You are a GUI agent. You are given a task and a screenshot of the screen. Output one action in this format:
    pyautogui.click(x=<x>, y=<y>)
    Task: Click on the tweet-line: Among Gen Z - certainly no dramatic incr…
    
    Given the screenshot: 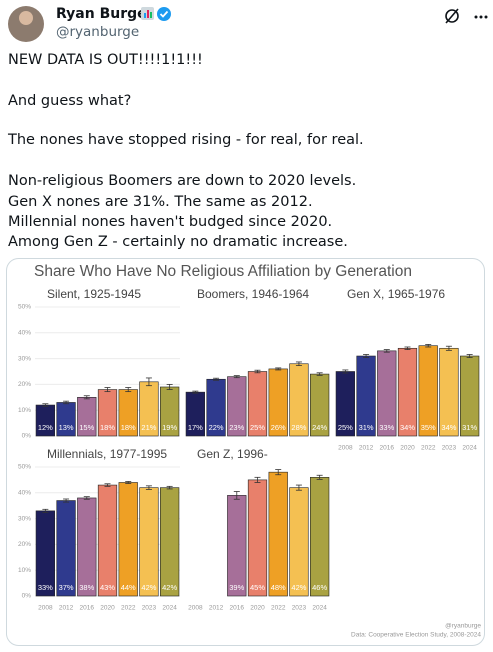 What is the action you would take?
    pyautogui.click(x=178, y=242)
    